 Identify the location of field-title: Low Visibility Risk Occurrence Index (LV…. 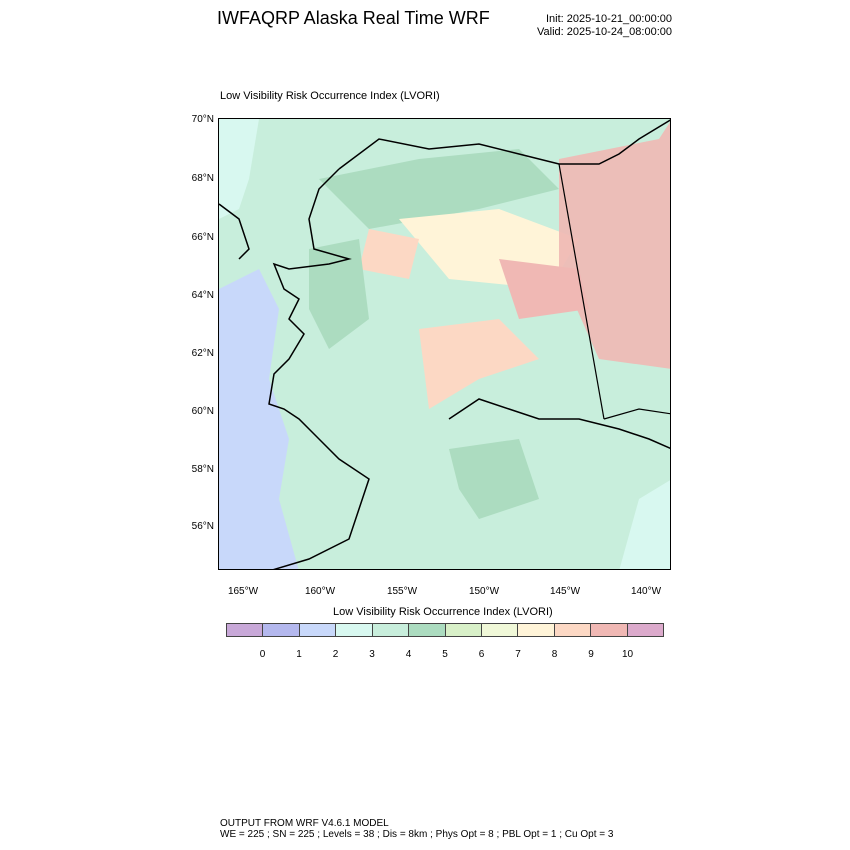
(330, 96).